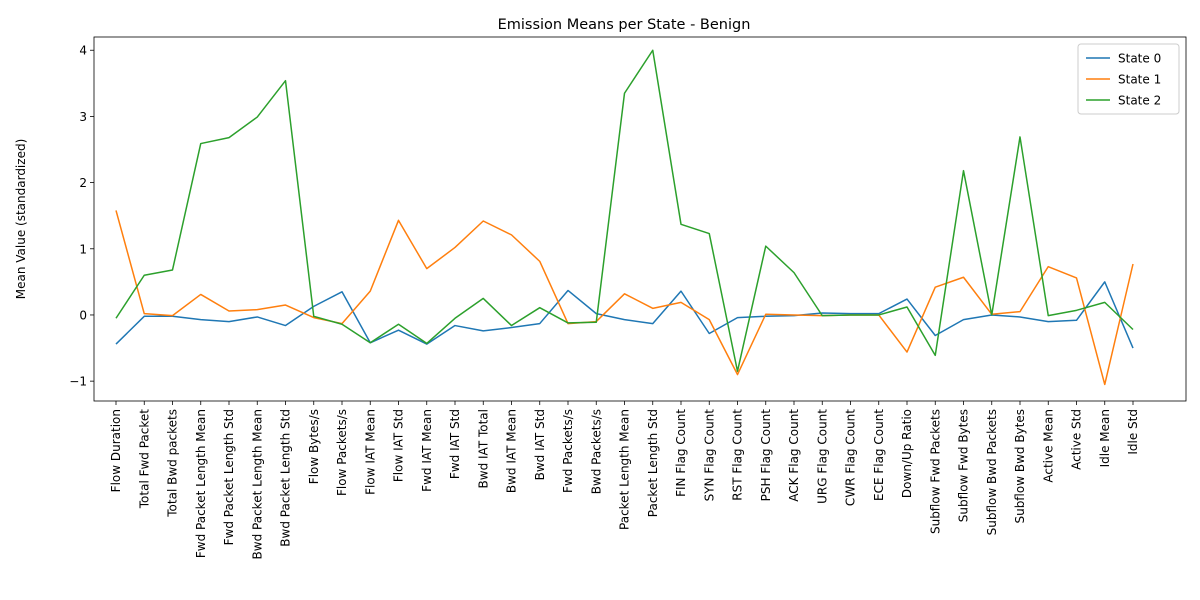 The image size is (1200, 600). I want to click on x-tick-label: Bwd IAT Mean, so click(512, 451).